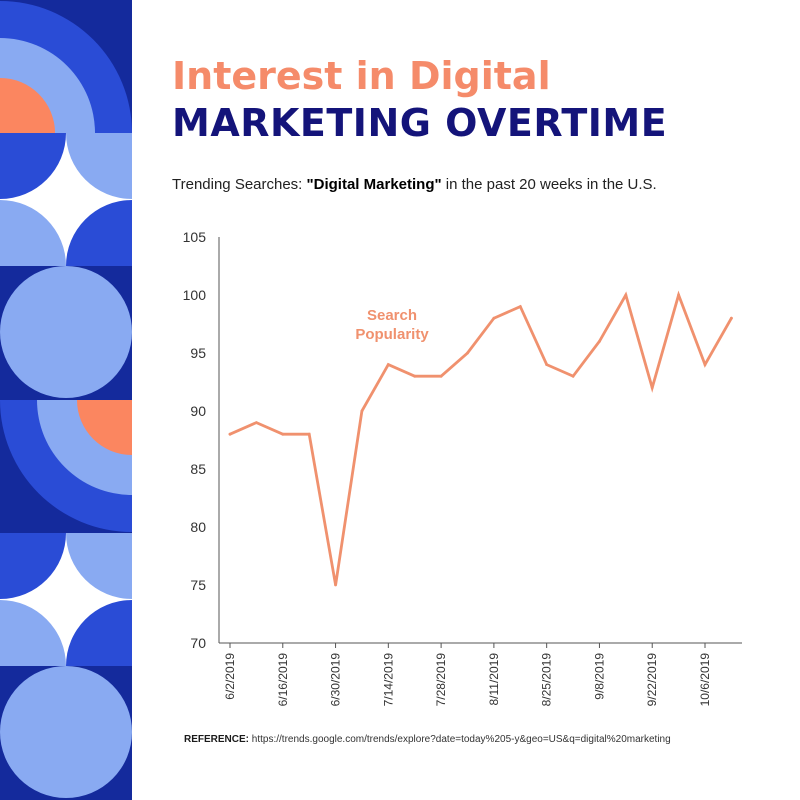 This screenshot has width=800, height=800. Describe the element at coordinates (239, 184) in the screenshot. I see `subtitle-prefix: Trending Searches:` at that location.